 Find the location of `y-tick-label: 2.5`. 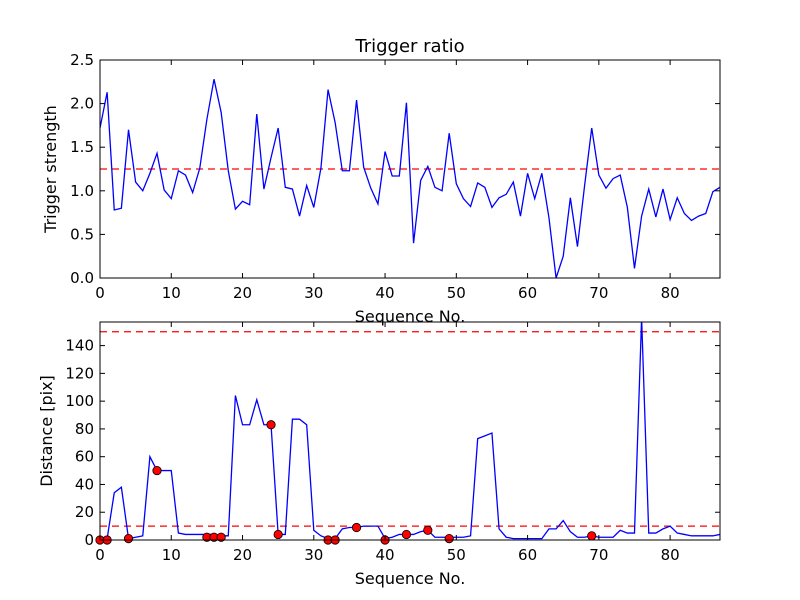

y-tick-label: 2.5 is located at coordinates (82, 60).